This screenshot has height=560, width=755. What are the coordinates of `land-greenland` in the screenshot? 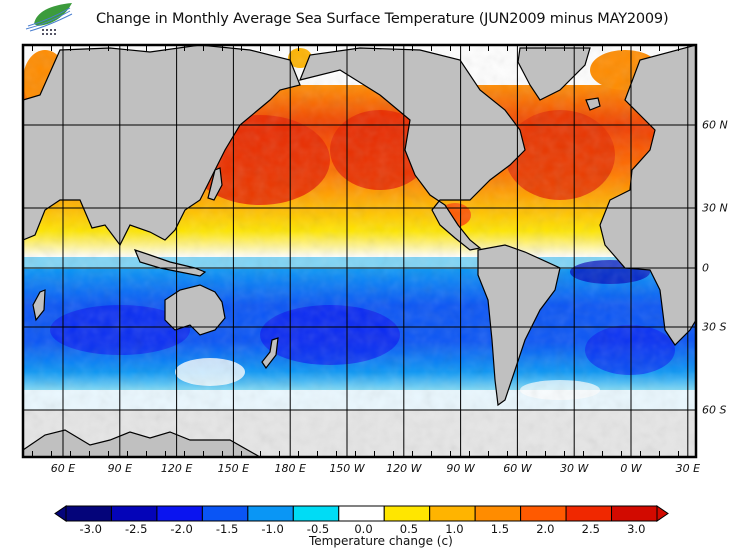 It's located at (554, 74).